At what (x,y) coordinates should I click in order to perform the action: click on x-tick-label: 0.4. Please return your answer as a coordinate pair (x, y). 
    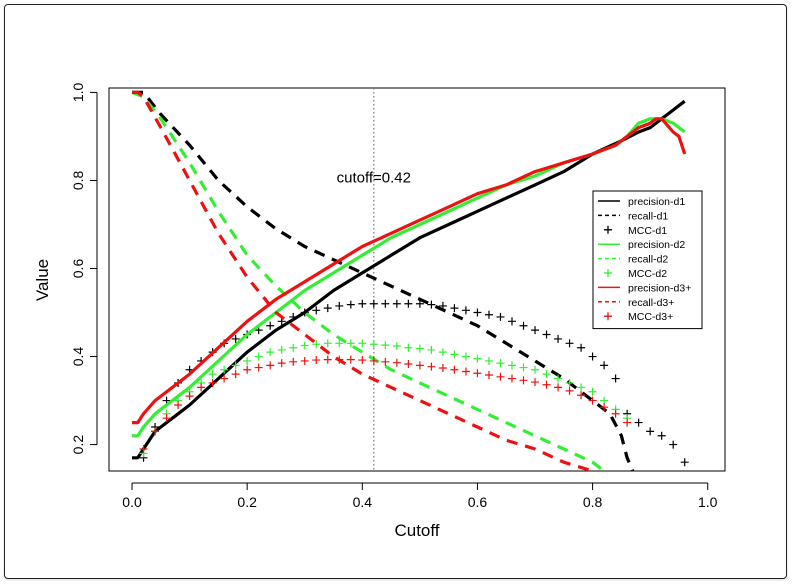
    Looking at the image, I should click on (363, 502).